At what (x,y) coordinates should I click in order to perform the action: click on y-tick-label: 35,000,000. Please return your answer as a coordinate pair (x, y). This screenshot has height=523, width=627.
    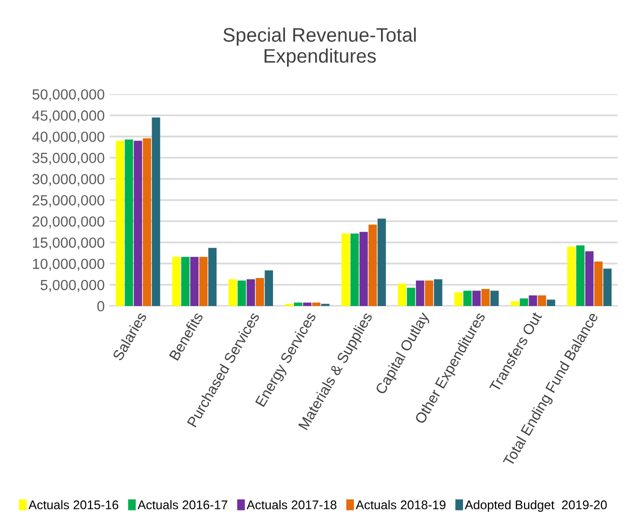
    Looking at the image, I should click on (68, 158).